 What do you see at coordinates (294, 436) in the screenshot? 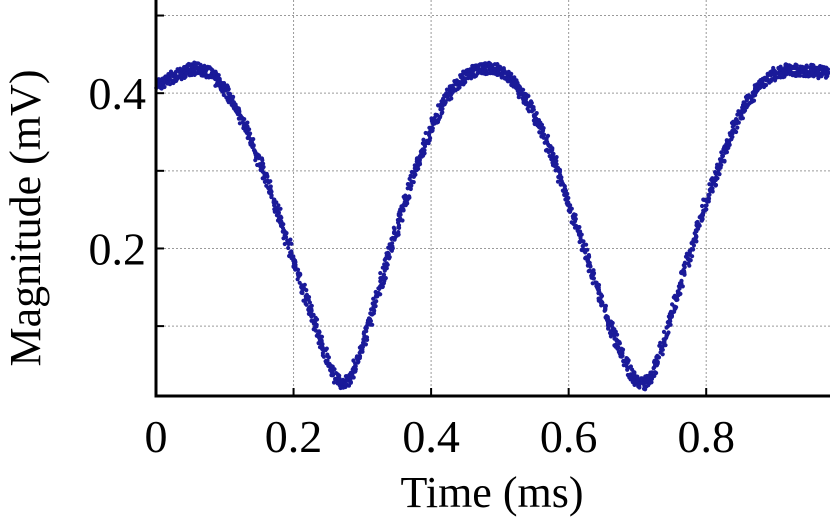
I see `x-tick-label: 0.2` at bounding box center [294, 436].